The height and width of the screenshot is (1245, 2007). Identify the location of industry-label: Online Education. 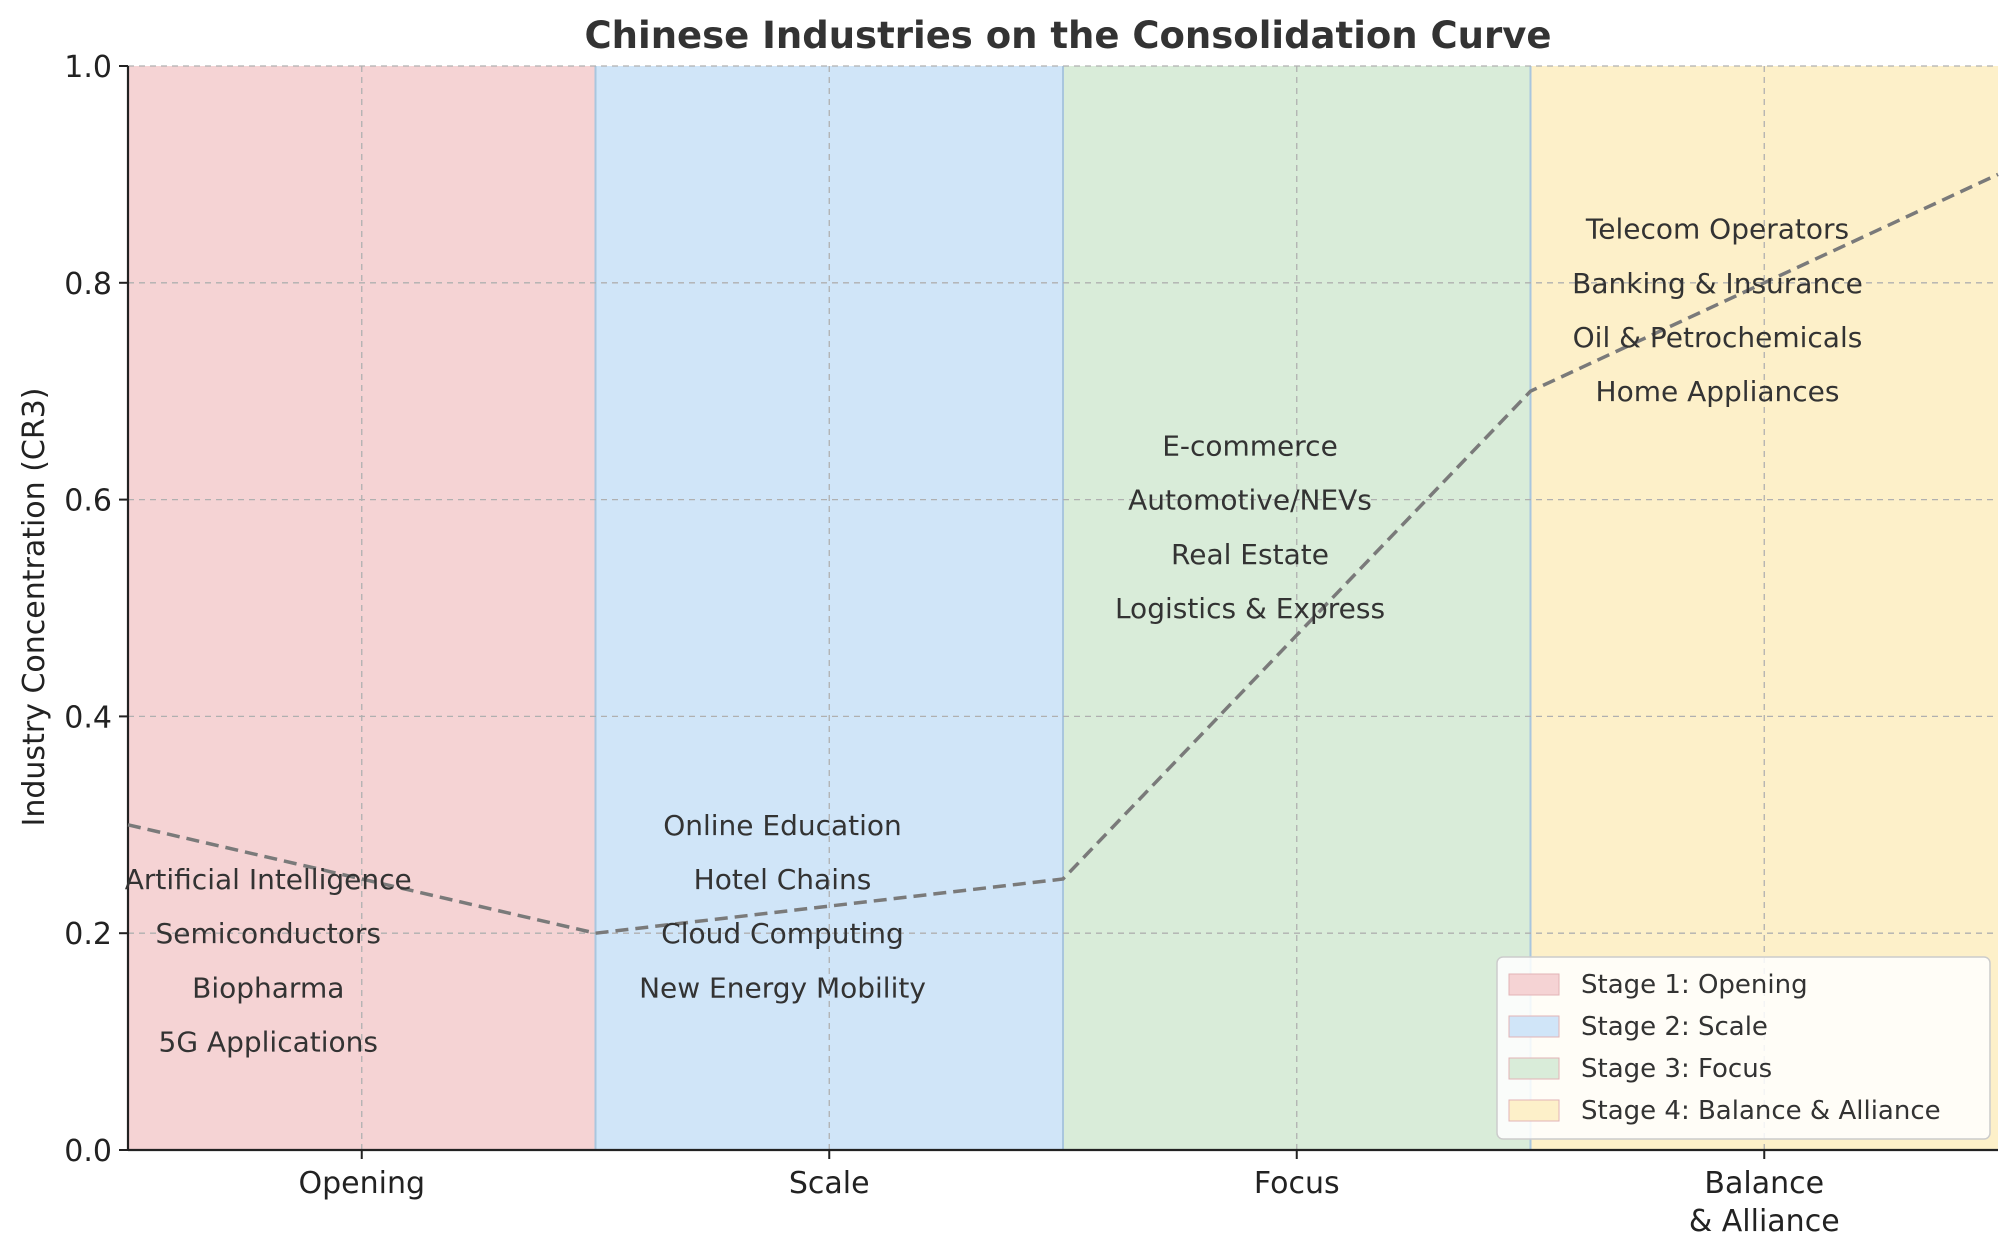
(782, 825).